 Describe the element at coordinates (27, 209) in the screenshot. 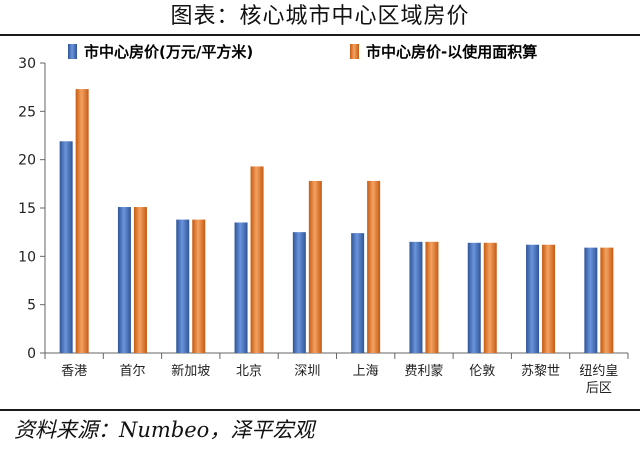

I see `y-tick-label: 15` at that location.